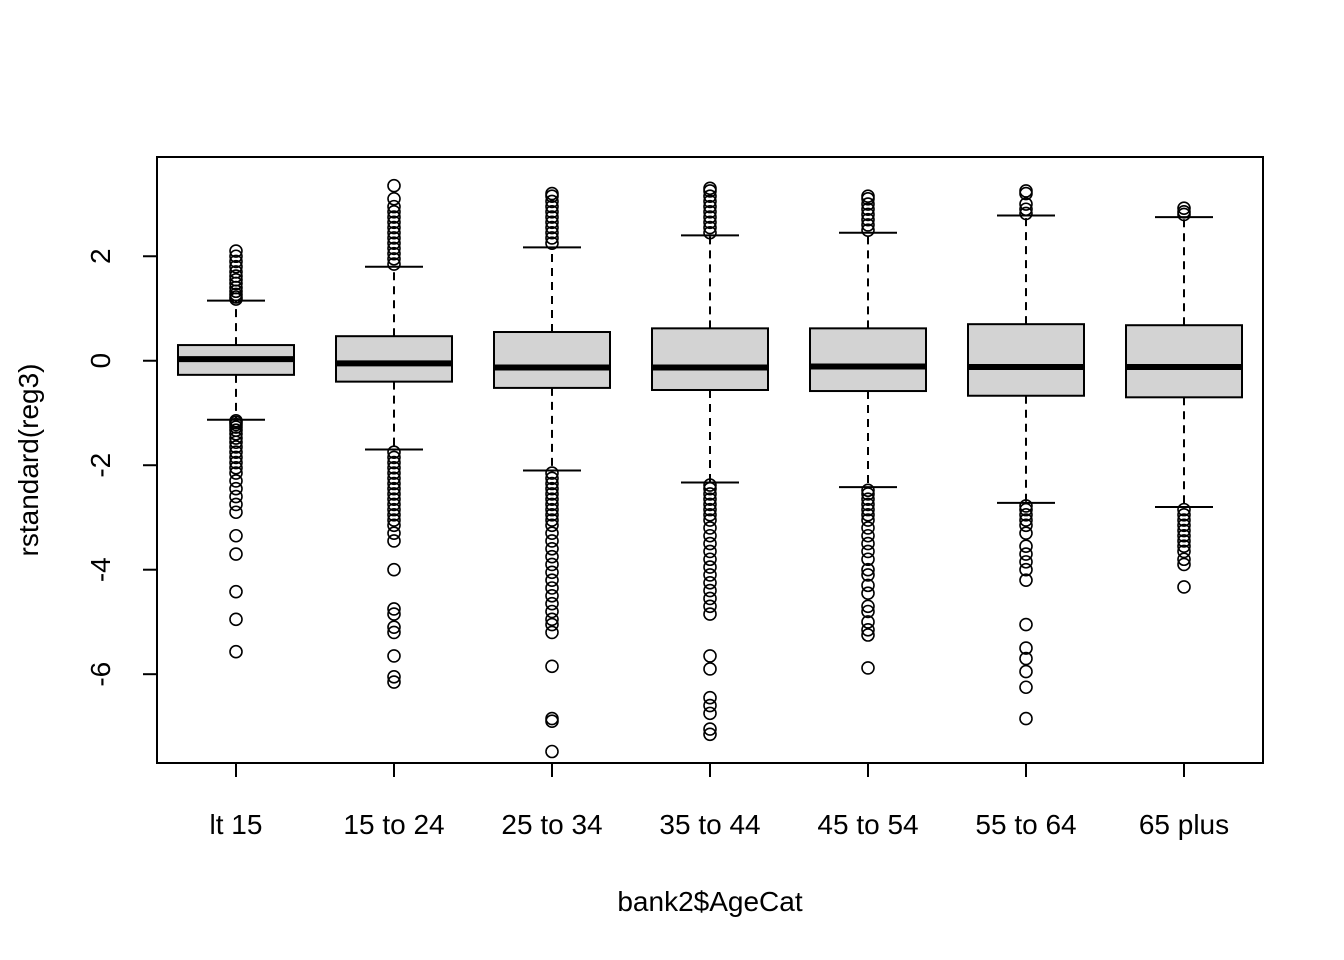 Image resolution: width=1344 pixels, height=960 pixels. What do you see at coordinates (393, 824) in the screenshot?
I see `x-tick-label: 15 to 24` at bounding box center [393, 824].